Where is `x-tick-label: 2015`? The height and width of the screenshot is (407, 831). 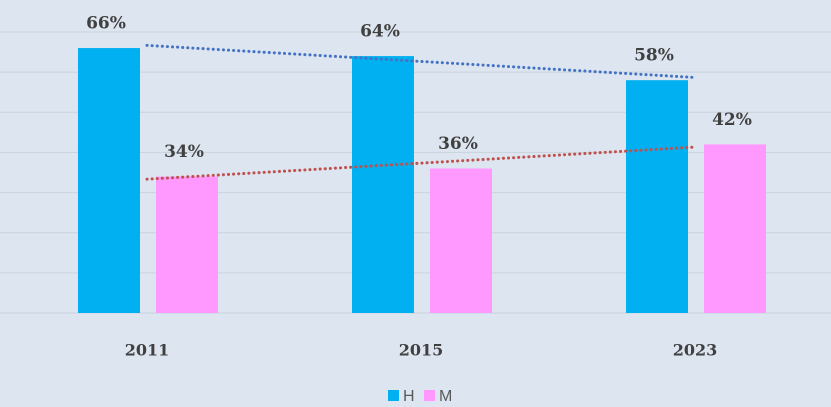
x-tick-label: 2015 is located at coordinates (421, 350).